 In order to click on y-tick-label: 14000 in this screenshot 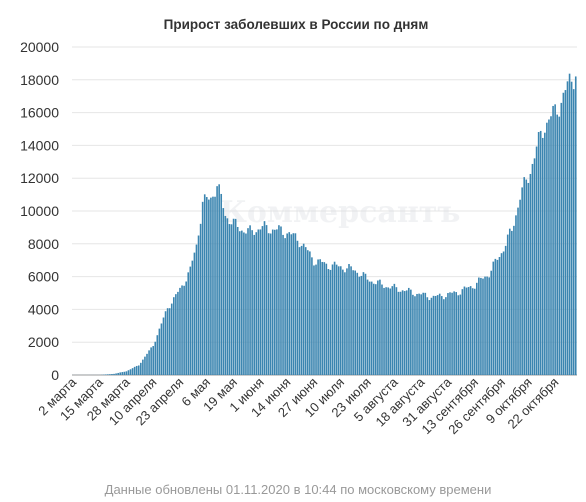, I will do `click(39, 145)`.